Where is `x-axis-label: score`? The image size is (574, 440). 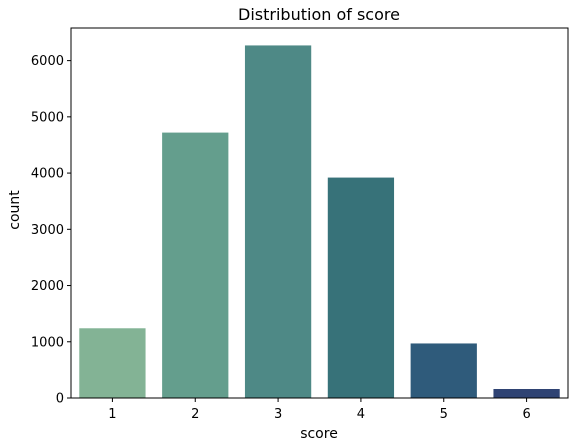 x-axis-label: score is located at coordinates (319, 433).